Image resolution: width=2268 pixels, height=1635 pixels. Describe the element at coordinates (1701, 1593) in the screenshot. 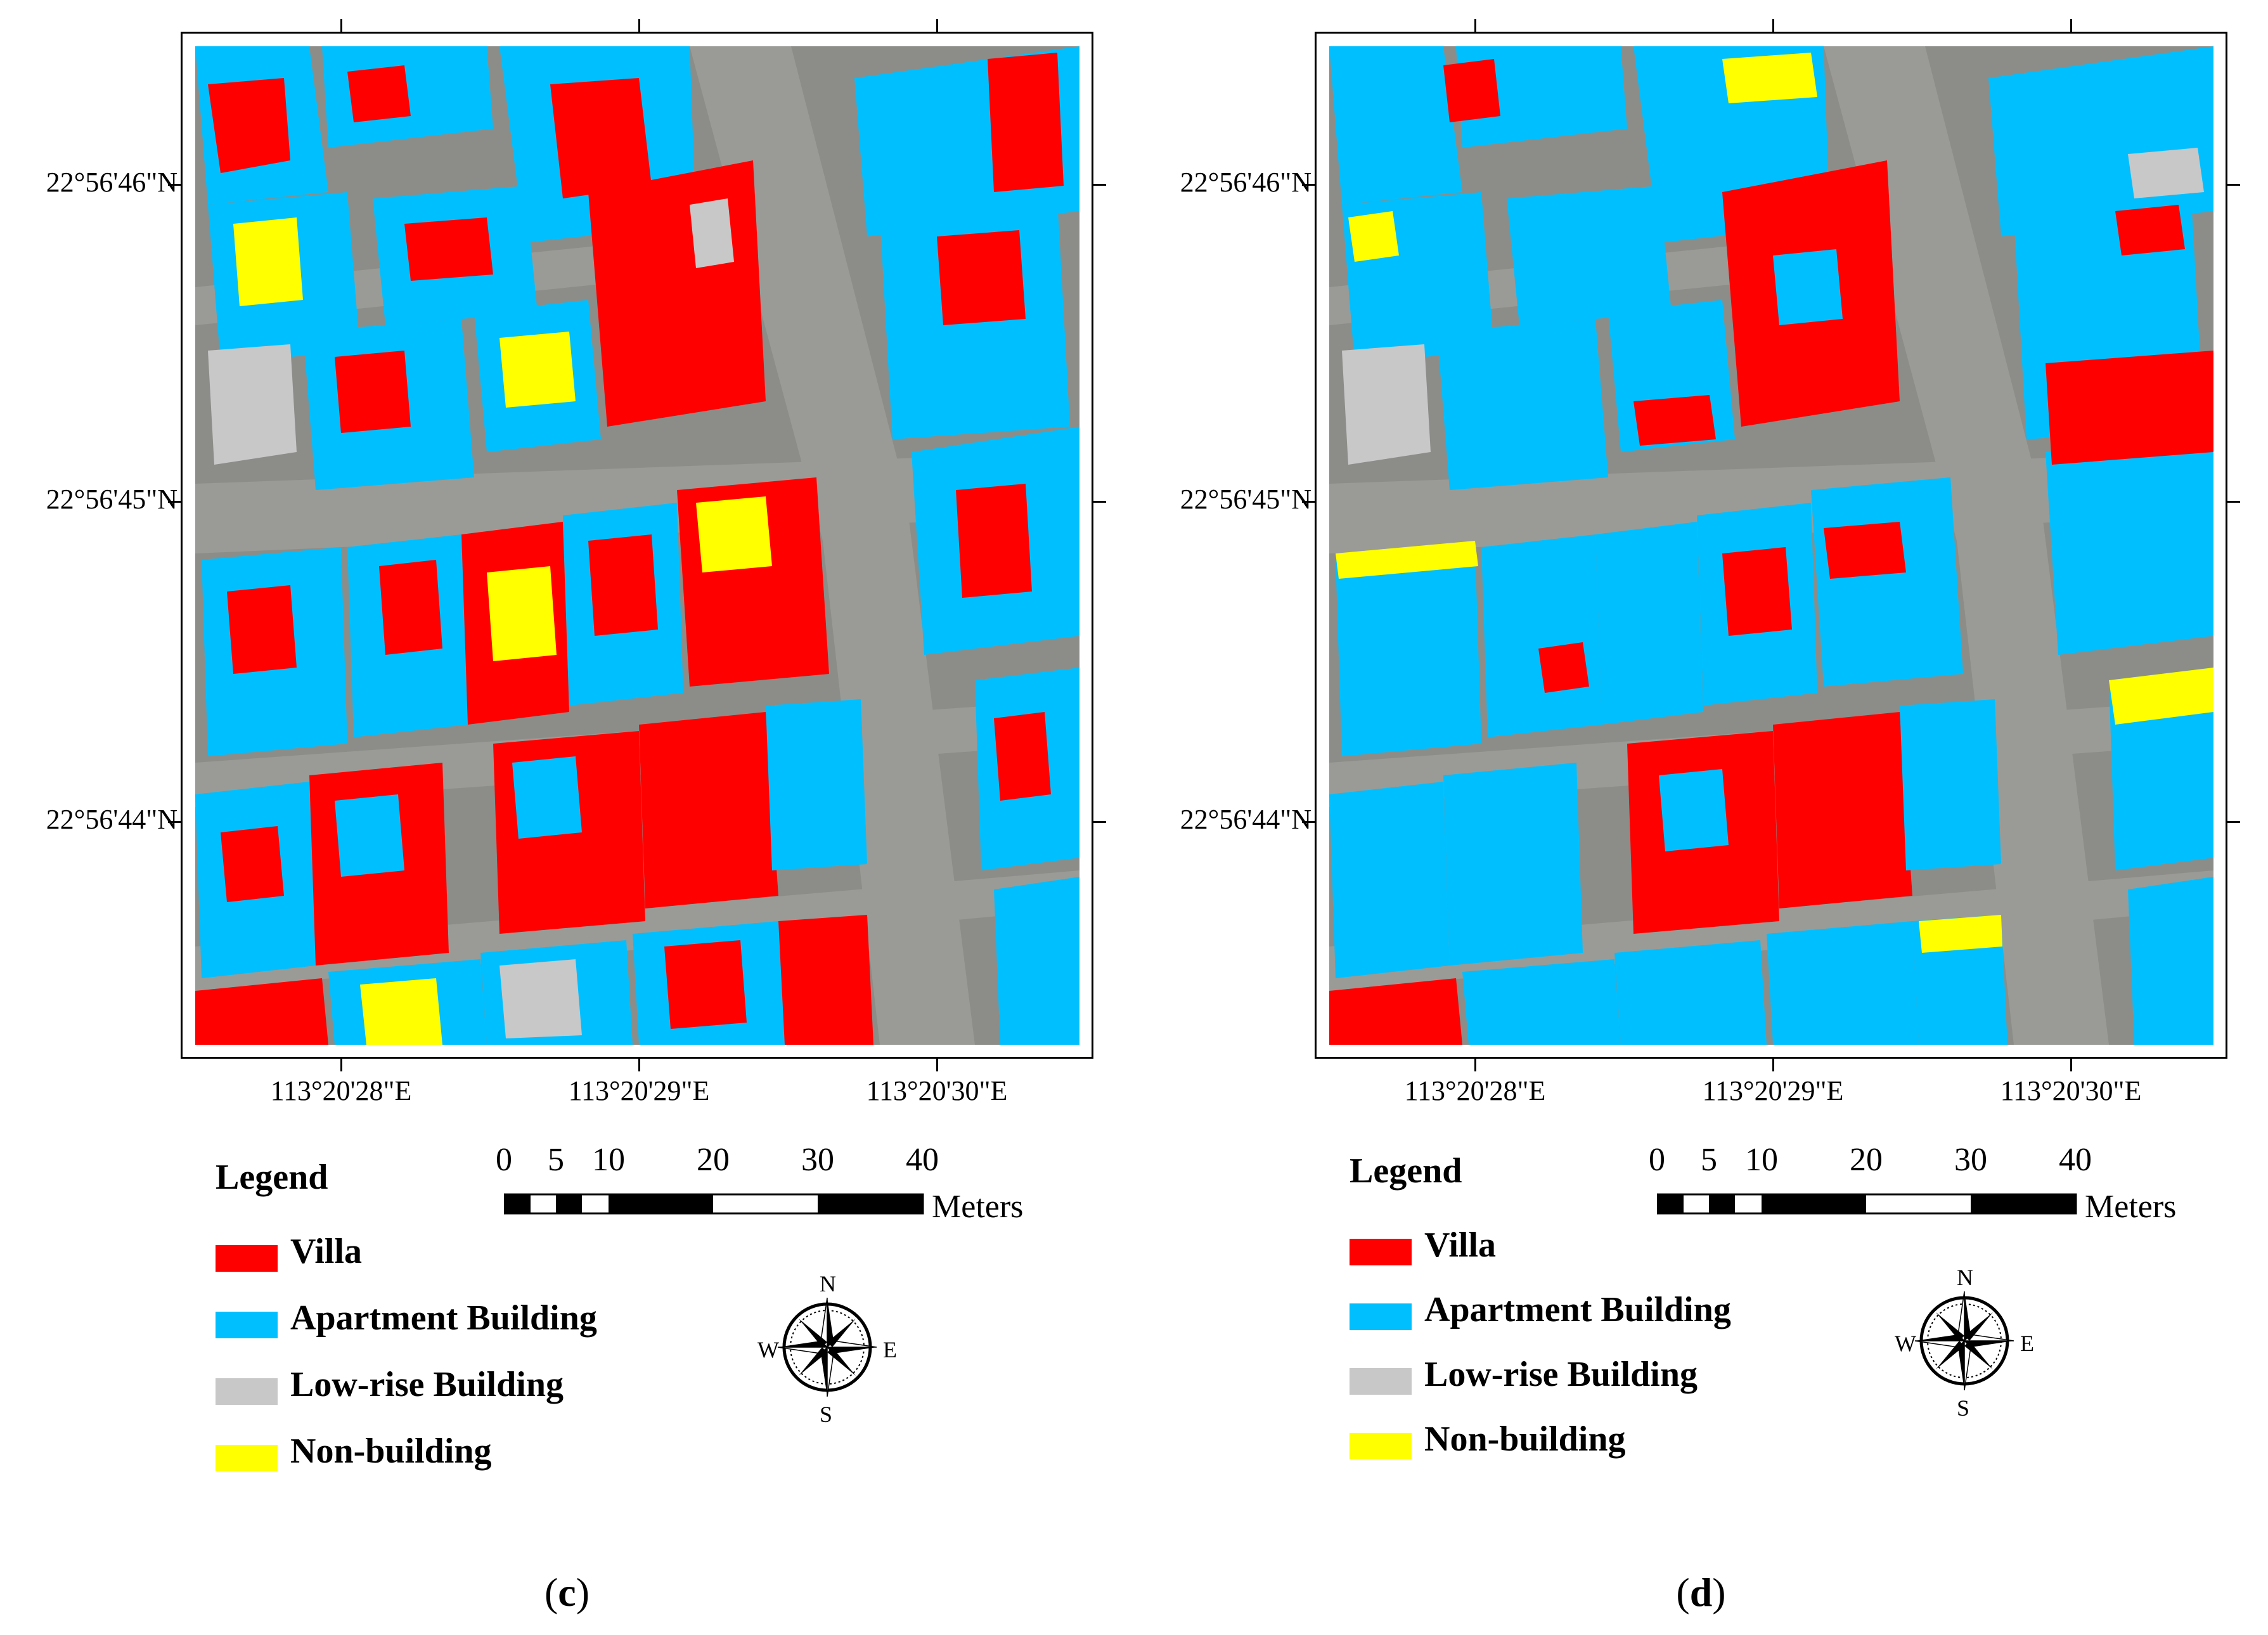

I see `panel-caption: (d)` at that location.